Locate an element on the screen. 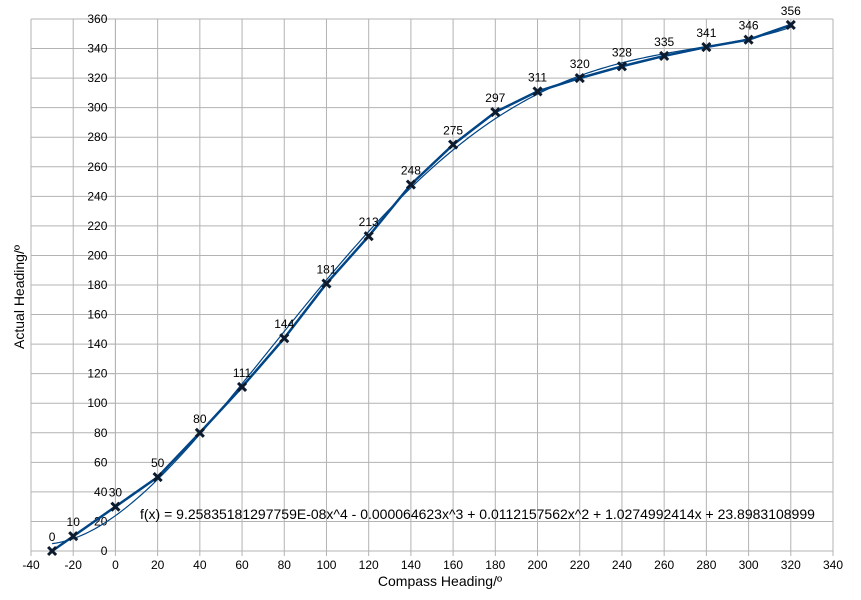 The width and height of the screenshot is (861, 600). x-axis-title: Compass Heading/º is located at coordinates (440, 581).